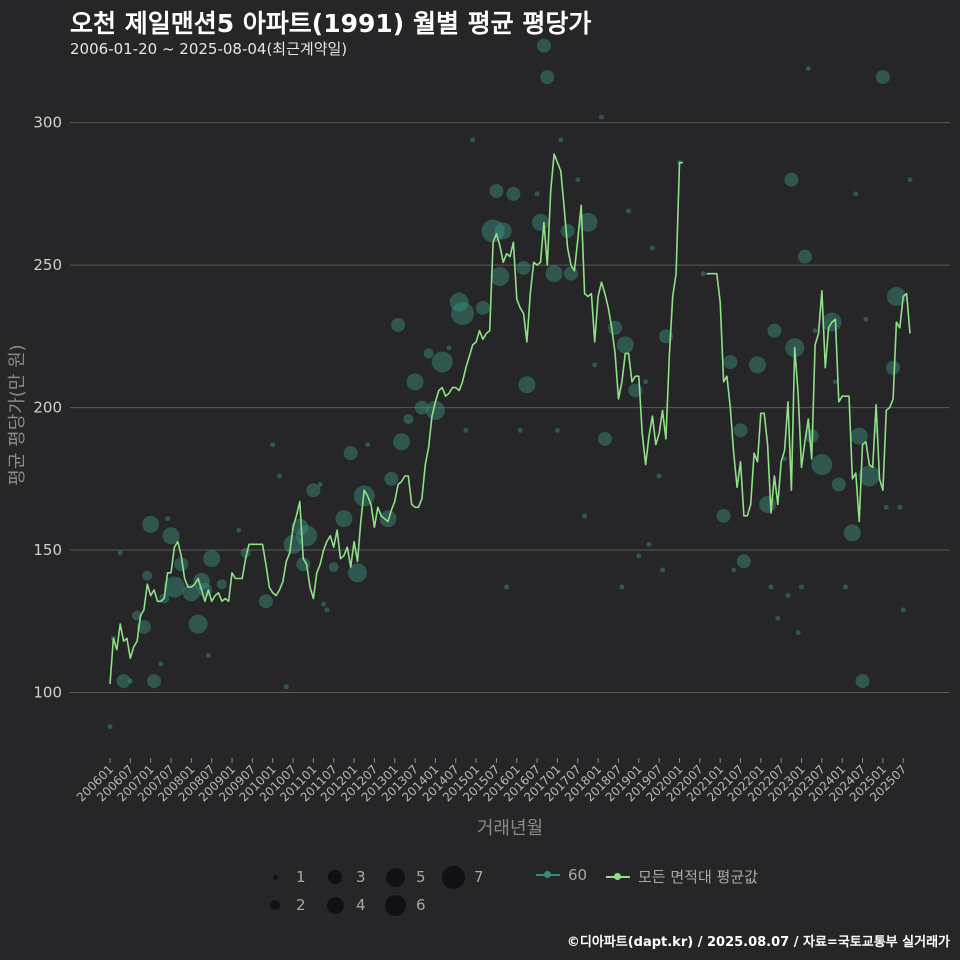 This screenshot has width=960, height=960. What do you see at coordinates (284, 905) in the screenshot?
I see `legend-size-2: 2` at bounding box center [284, 905].